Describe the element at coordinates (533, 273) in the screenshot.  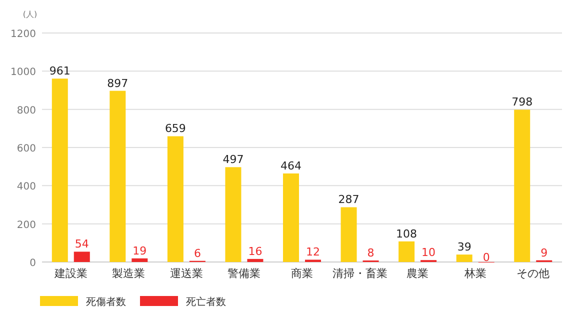
I see `x-tick-label: その他` at that location.